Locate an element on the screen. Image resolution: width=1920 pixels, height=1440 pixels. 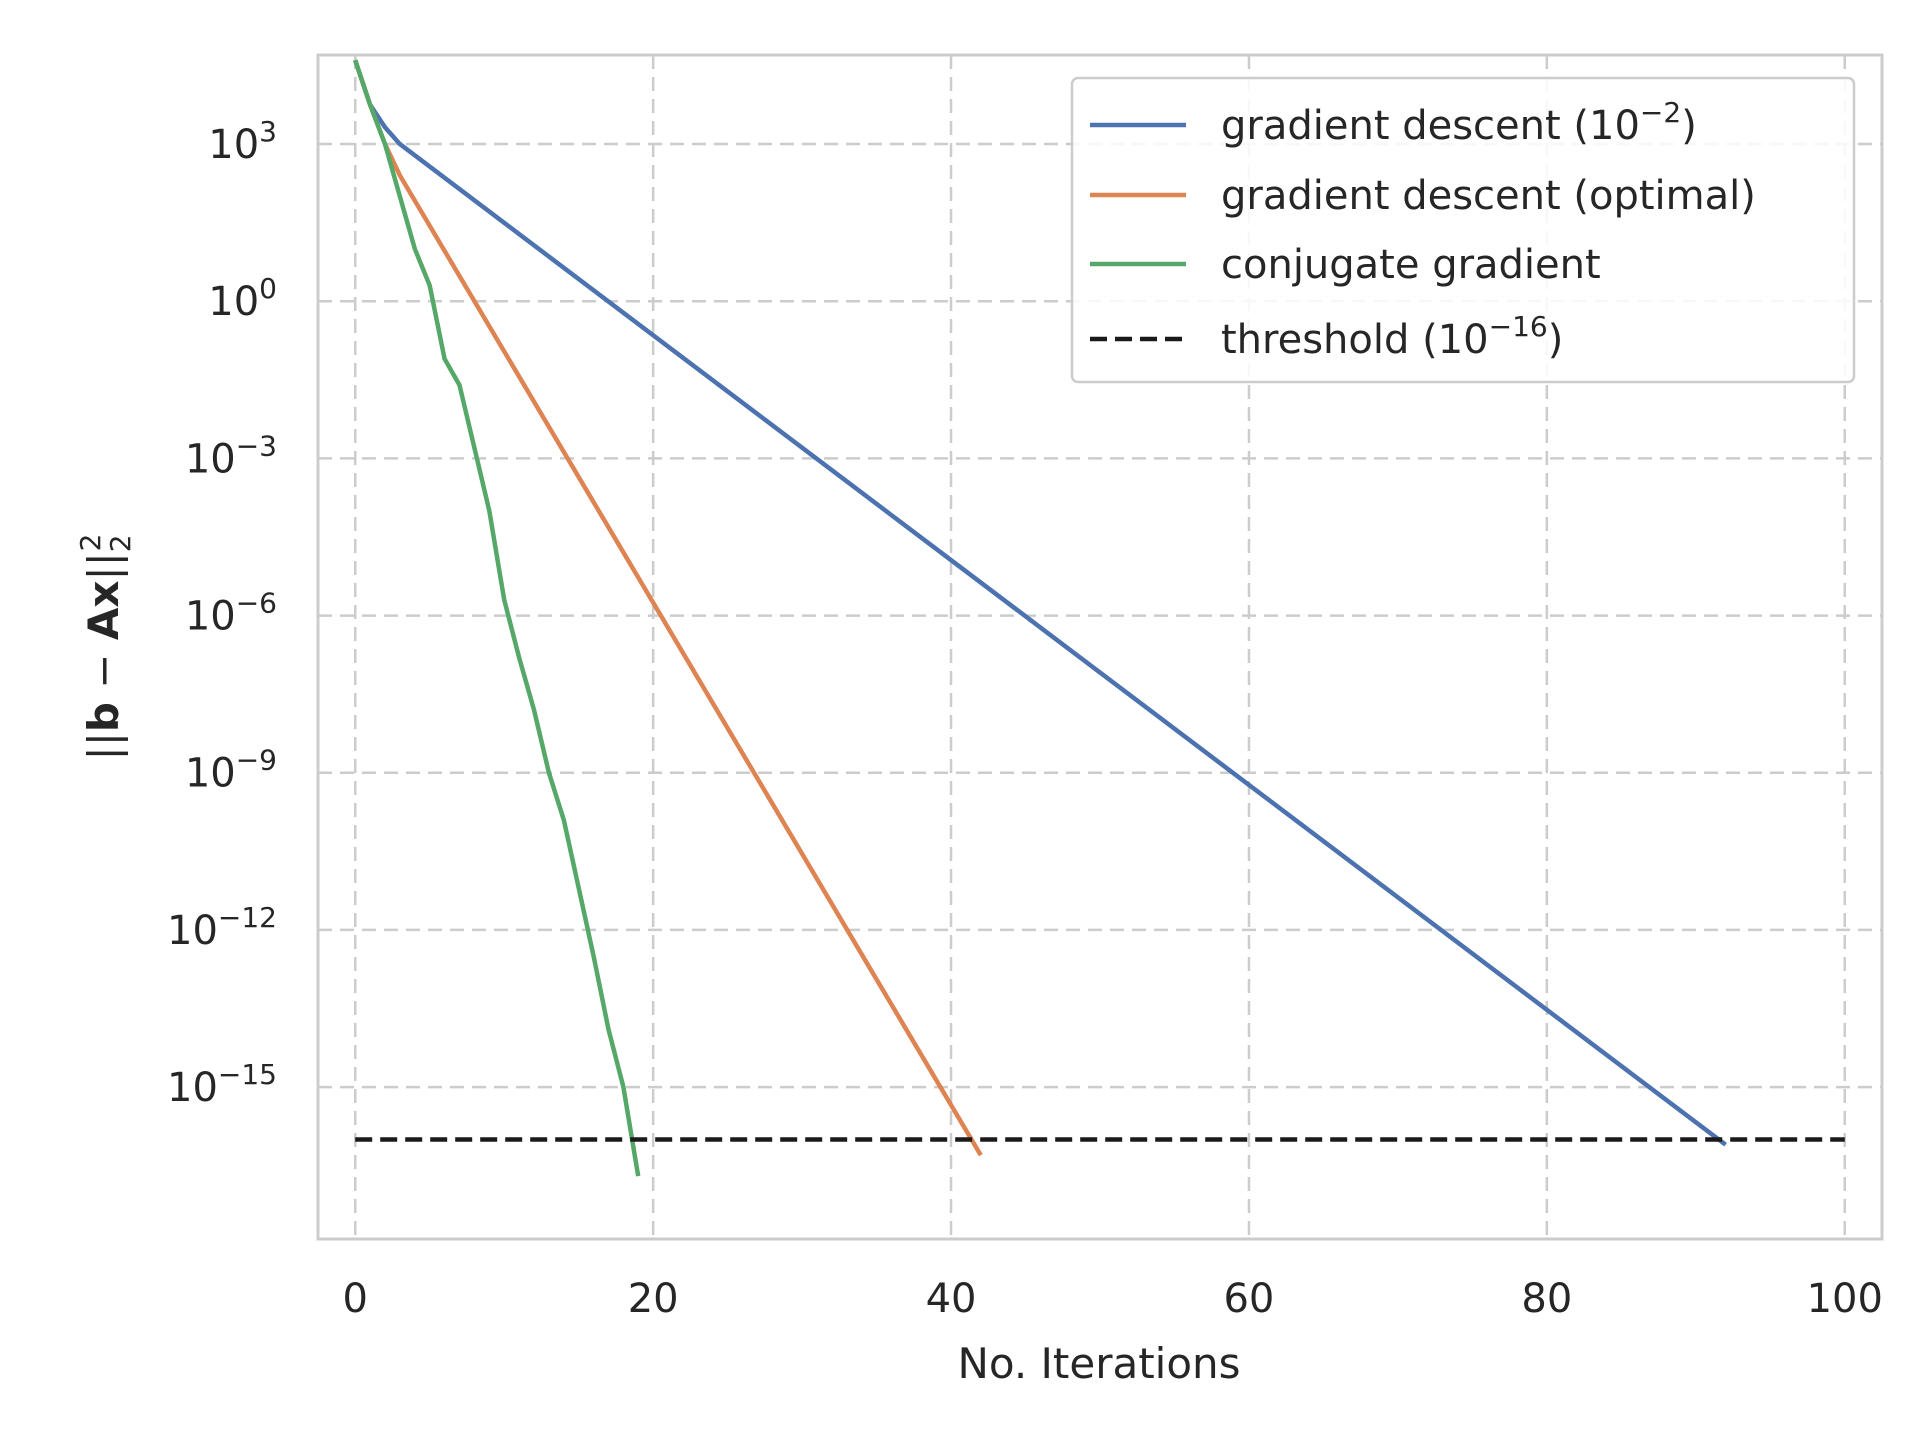
y-tick-labels: 10³ 10⁰ 10⁻³ 10⁻⁶ 10⁻⁹ 10⁻¹² 10⁻¹⁵ is located at coordinates (222, 613).